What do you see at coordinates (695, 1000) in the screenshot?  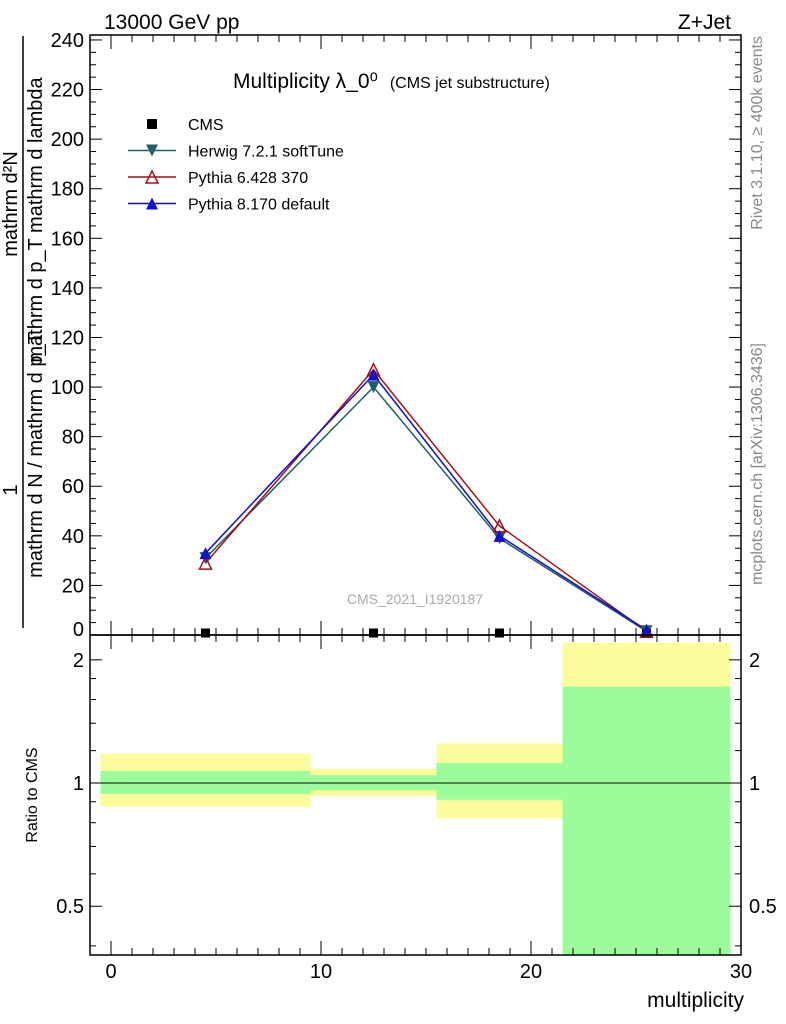 I see `xlabel: multiplicity` at bounding box center [695, 1000].